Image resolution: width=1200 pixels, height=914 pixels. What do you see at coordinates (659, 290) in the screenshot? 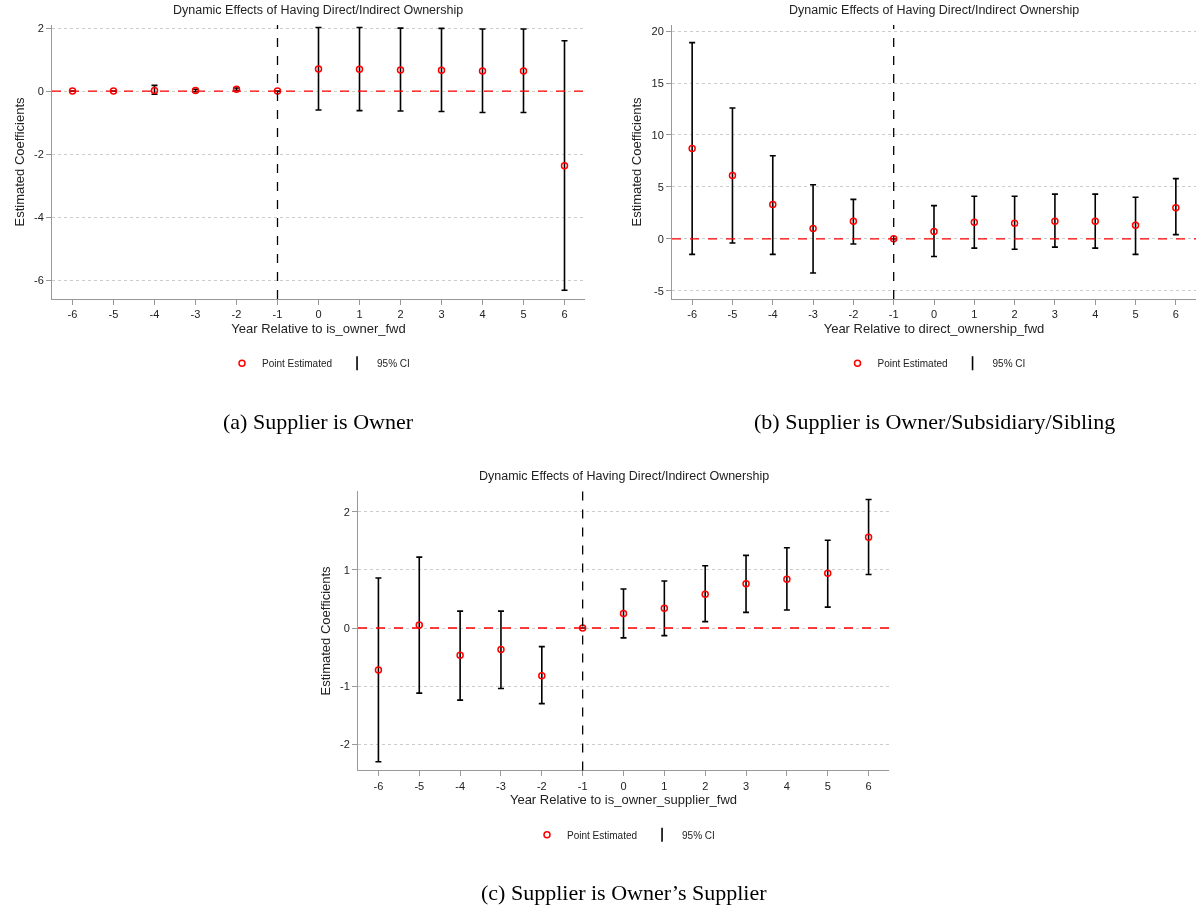
I see `y-tick-label: -5` at bounding box center [659, 290].